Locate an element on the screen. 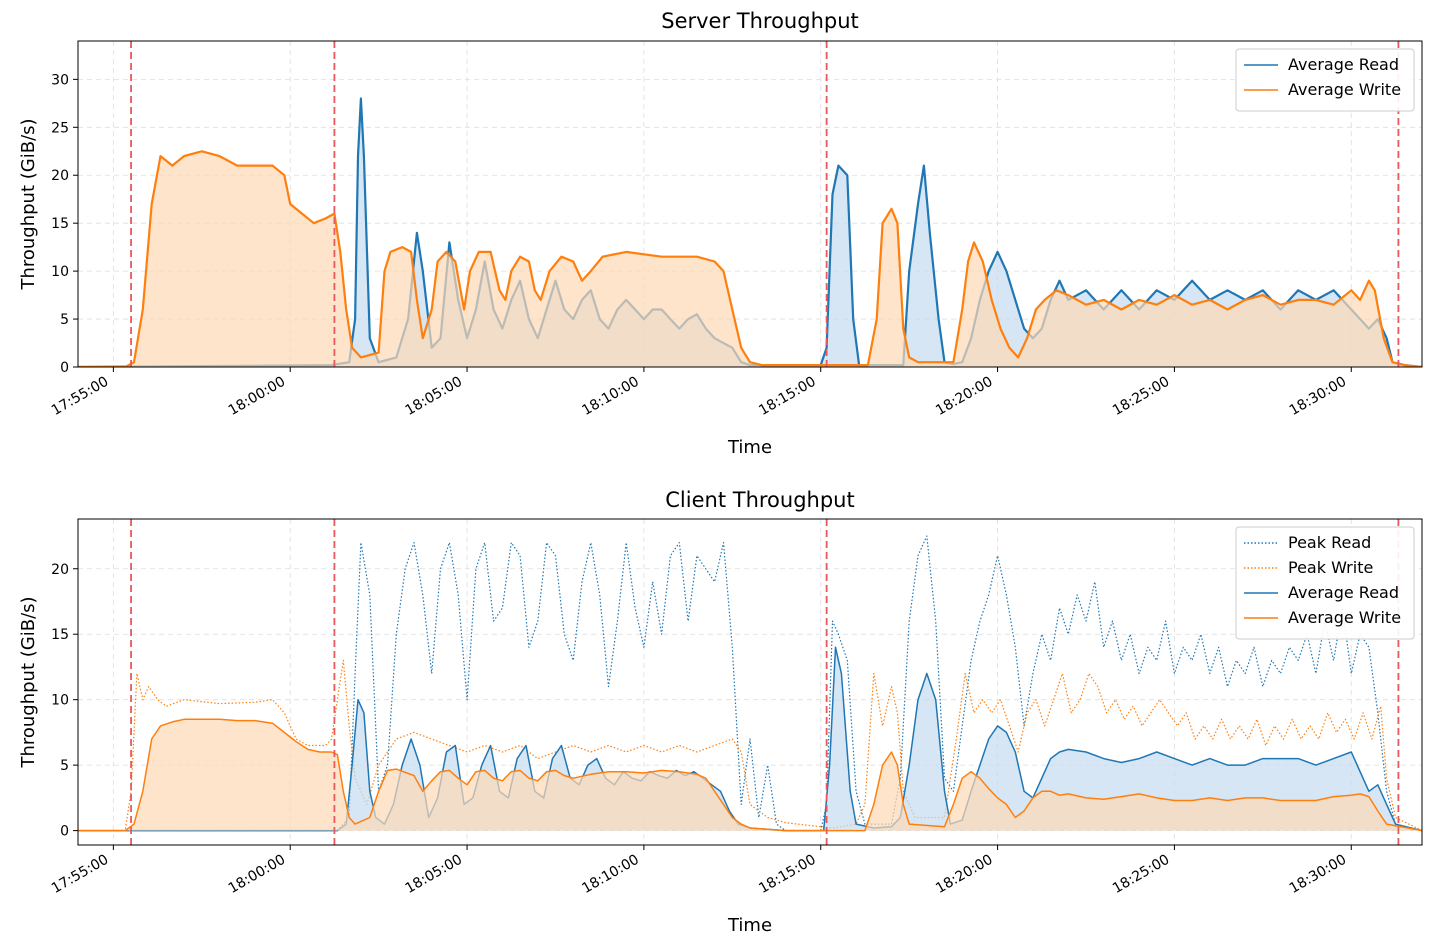  legend: Average Read Average Write is located at coordinates (1325, 80).